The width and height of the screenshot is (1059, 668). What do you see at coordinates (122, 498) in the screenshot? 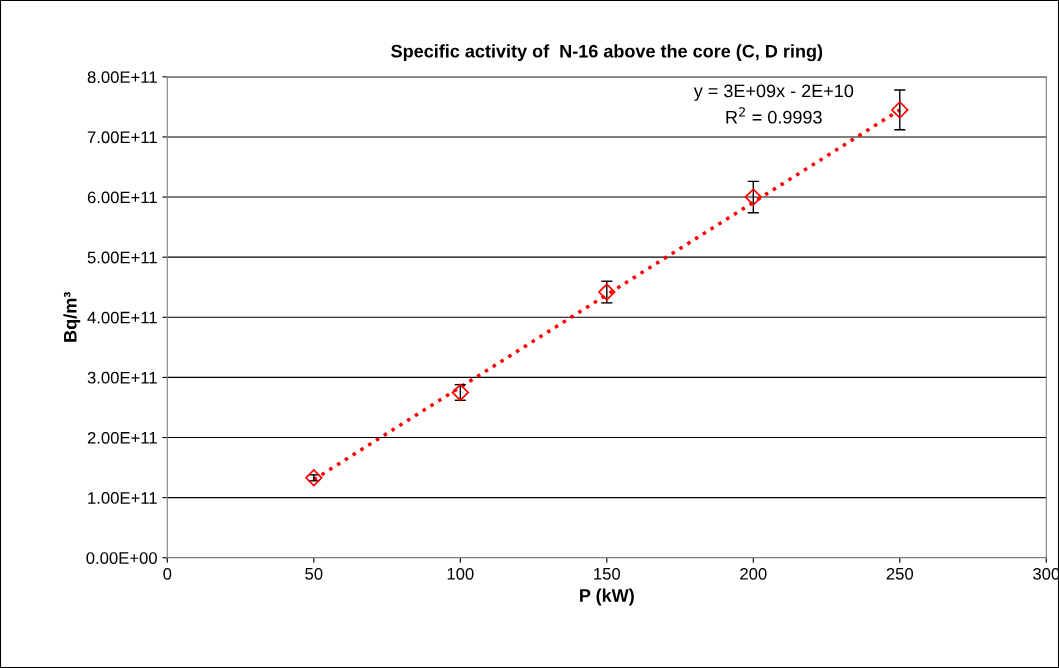
I see `y-tick-label: 1.00E+11` at bounding box center [122, 498].